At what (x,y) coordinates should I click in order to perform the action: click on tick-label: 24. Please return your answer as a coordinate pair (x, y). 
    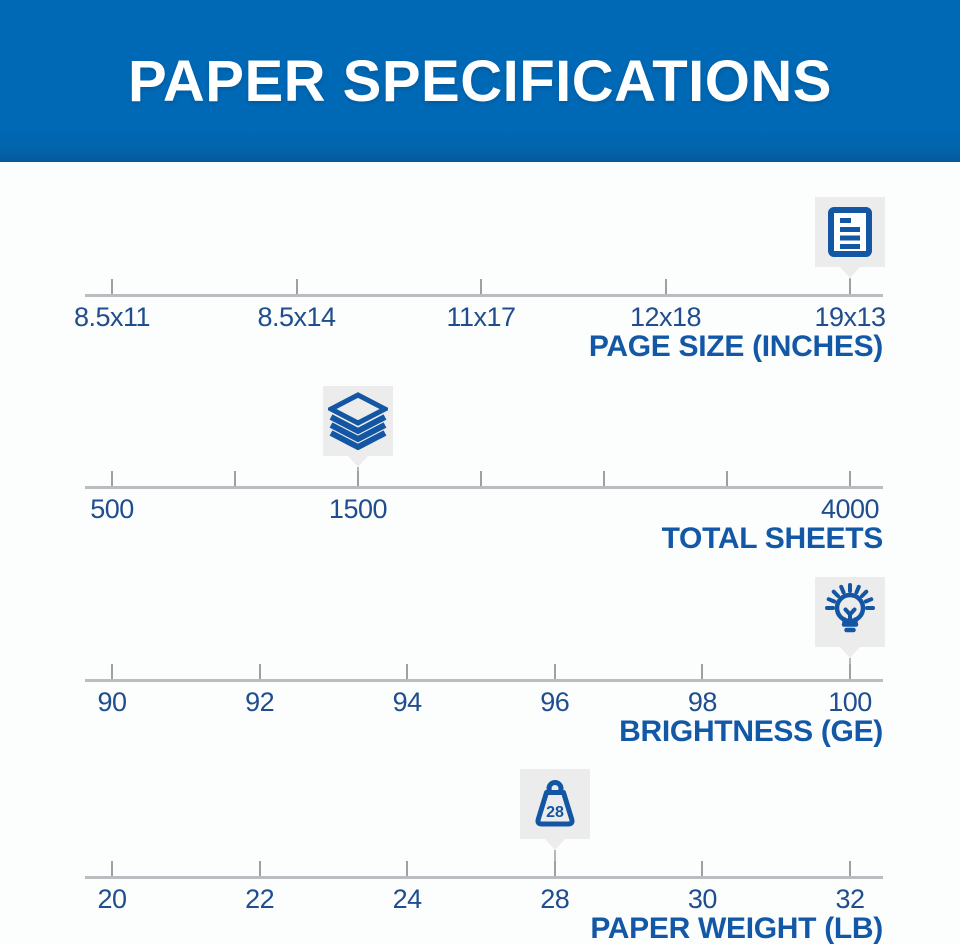
    Looking at the image, I should click on (407, 899).